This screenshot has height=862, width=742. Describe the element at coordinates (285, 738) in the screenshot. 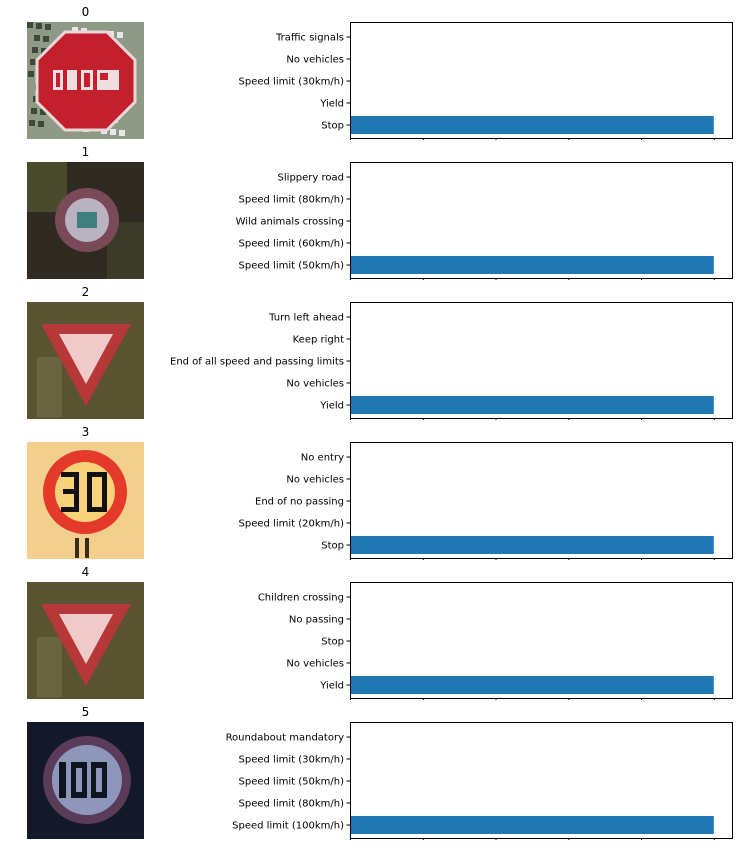

I see `y-tick-label: Roundabout mandatory` at that location.